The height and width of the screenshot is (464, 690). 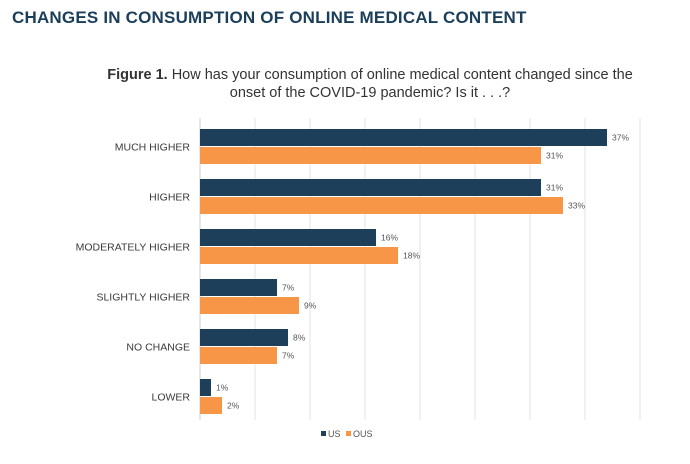 I want to click on category-label: NO CHANGE, so click(x=158, y=348).